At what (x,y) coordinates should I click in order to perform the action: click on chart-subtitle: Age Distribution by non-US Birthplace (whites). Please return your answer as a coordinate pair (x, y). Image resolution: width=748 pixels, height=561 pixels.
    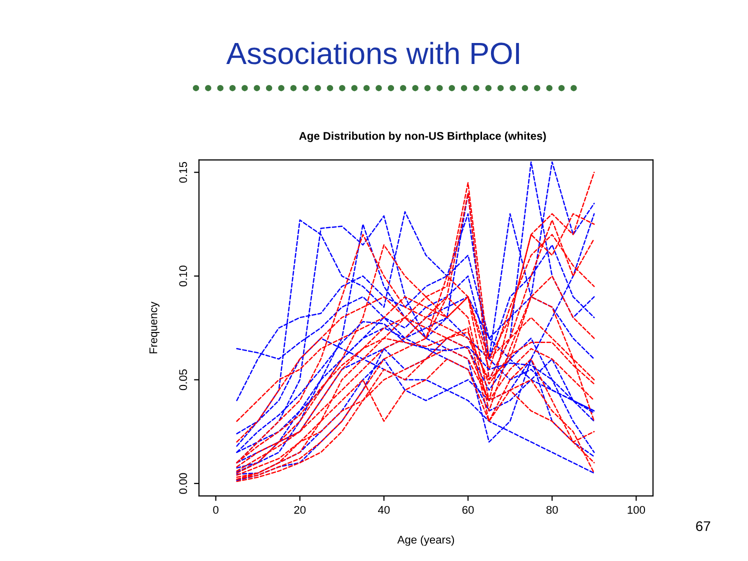
    Looking at the image, I should click on (422, 137).